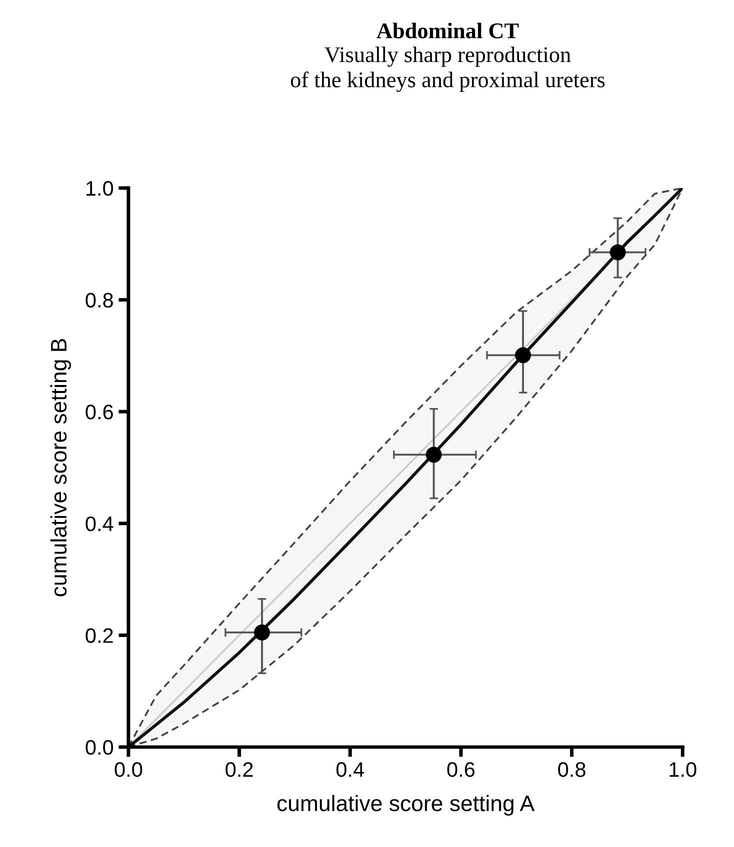  I want to click on x-tick-label: 0.2, so click(239, 769).